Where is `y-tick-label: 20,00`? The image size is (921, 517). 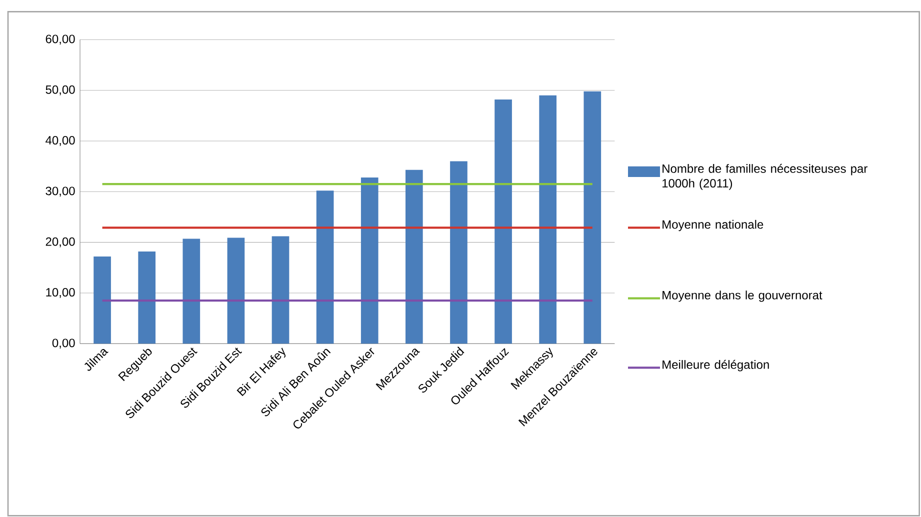
y-tick-label: 20,00 is located at coordinates (60, 242).